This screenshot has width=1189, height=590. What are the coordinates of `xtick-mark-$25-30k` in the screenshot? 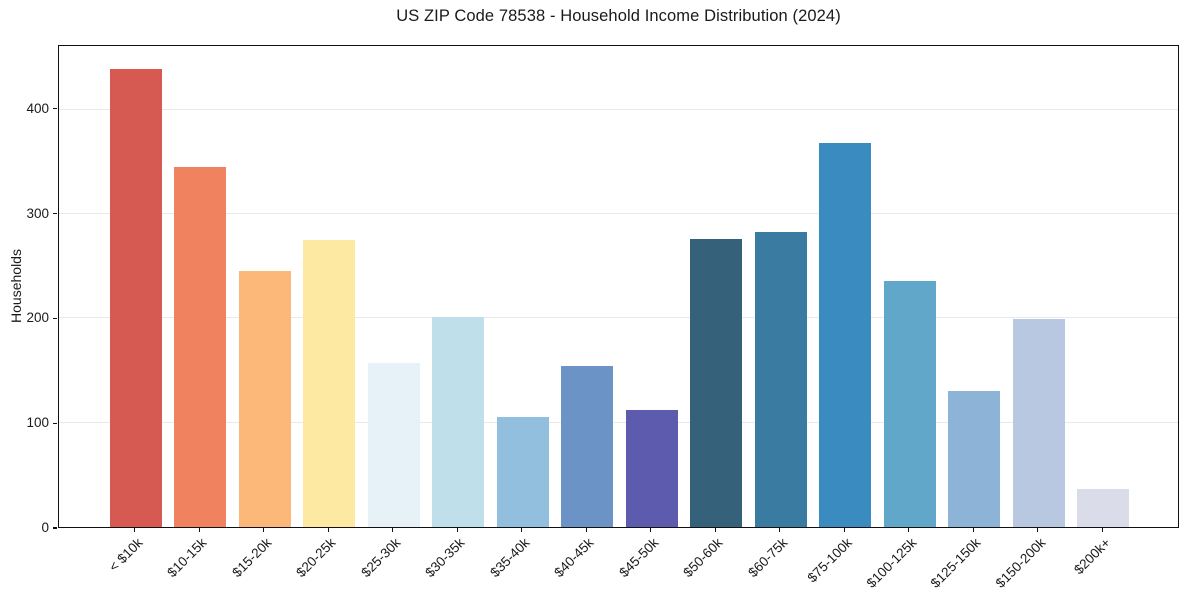 It's located at (393, 530).